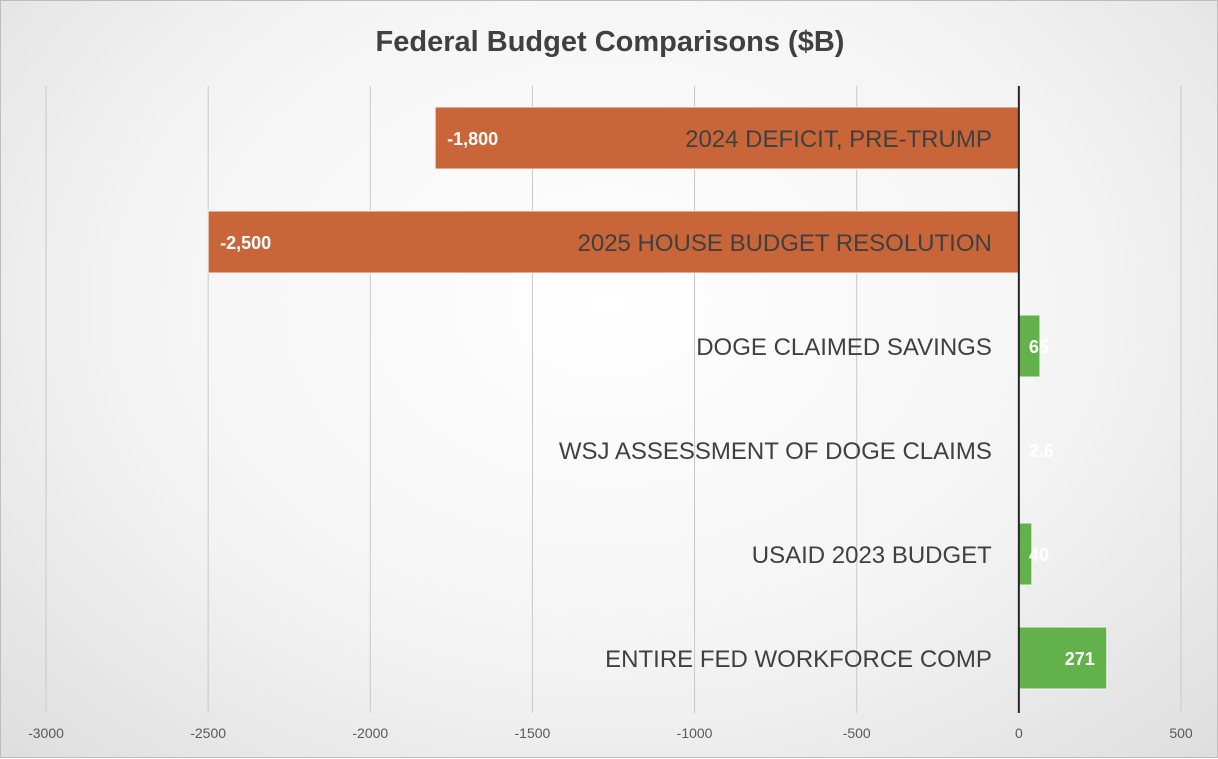 The width and height of the screenshot is (1218, 759). I want to click on category-label: USAID 2023 BUDGET, so click(872, 555).